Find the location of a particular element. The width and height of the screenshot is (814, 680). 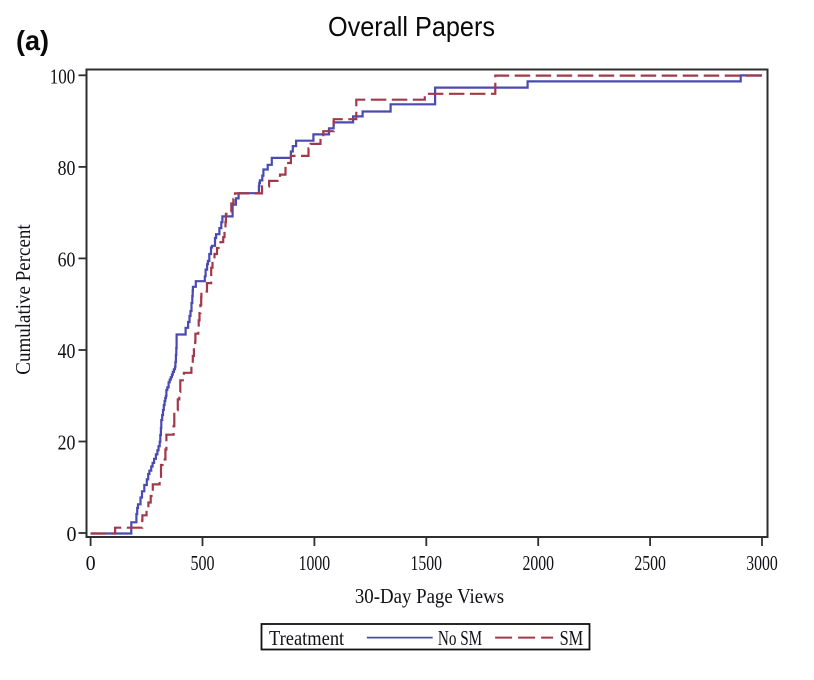

svg-text: Overall Papers is located at coordinates (411, 26).